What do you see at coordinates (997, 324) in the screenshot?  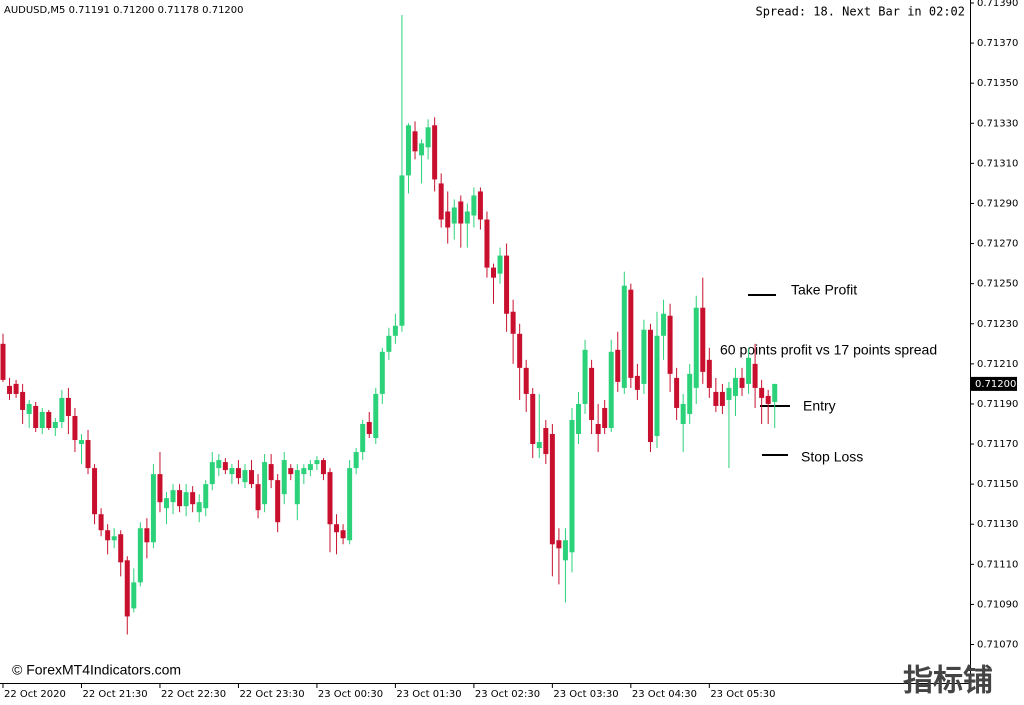 I see `y-tick-label: 0.71230` at bounding box center [997, 324].